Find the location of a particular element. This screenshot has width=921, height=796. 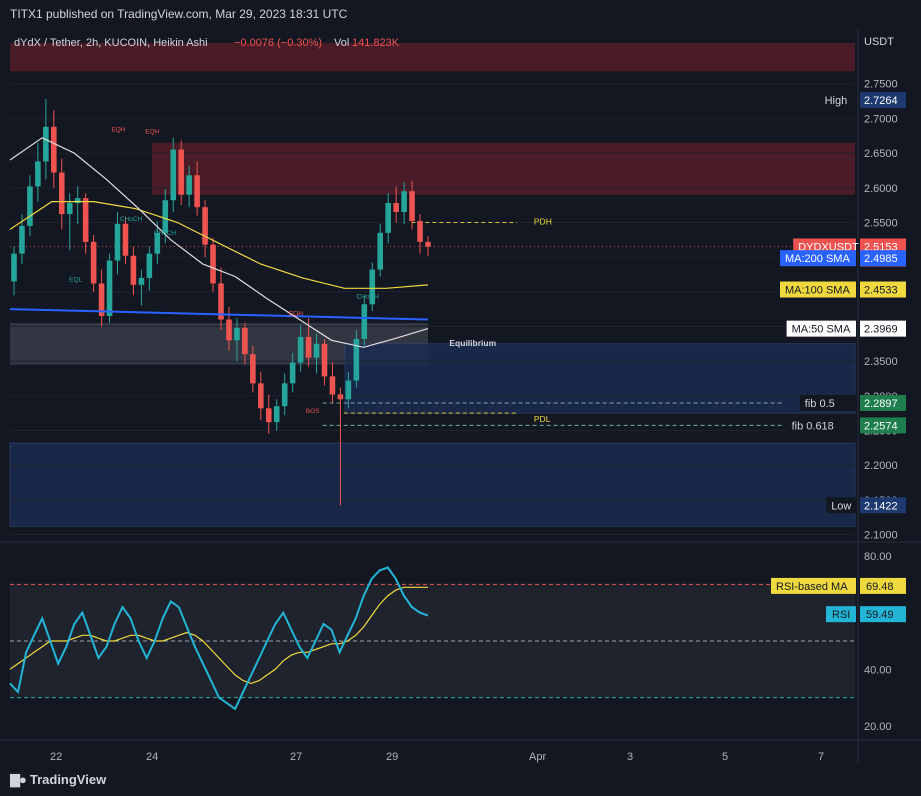

rsi-price-label: RSI 59.49 is located at coordinates (866, 614).